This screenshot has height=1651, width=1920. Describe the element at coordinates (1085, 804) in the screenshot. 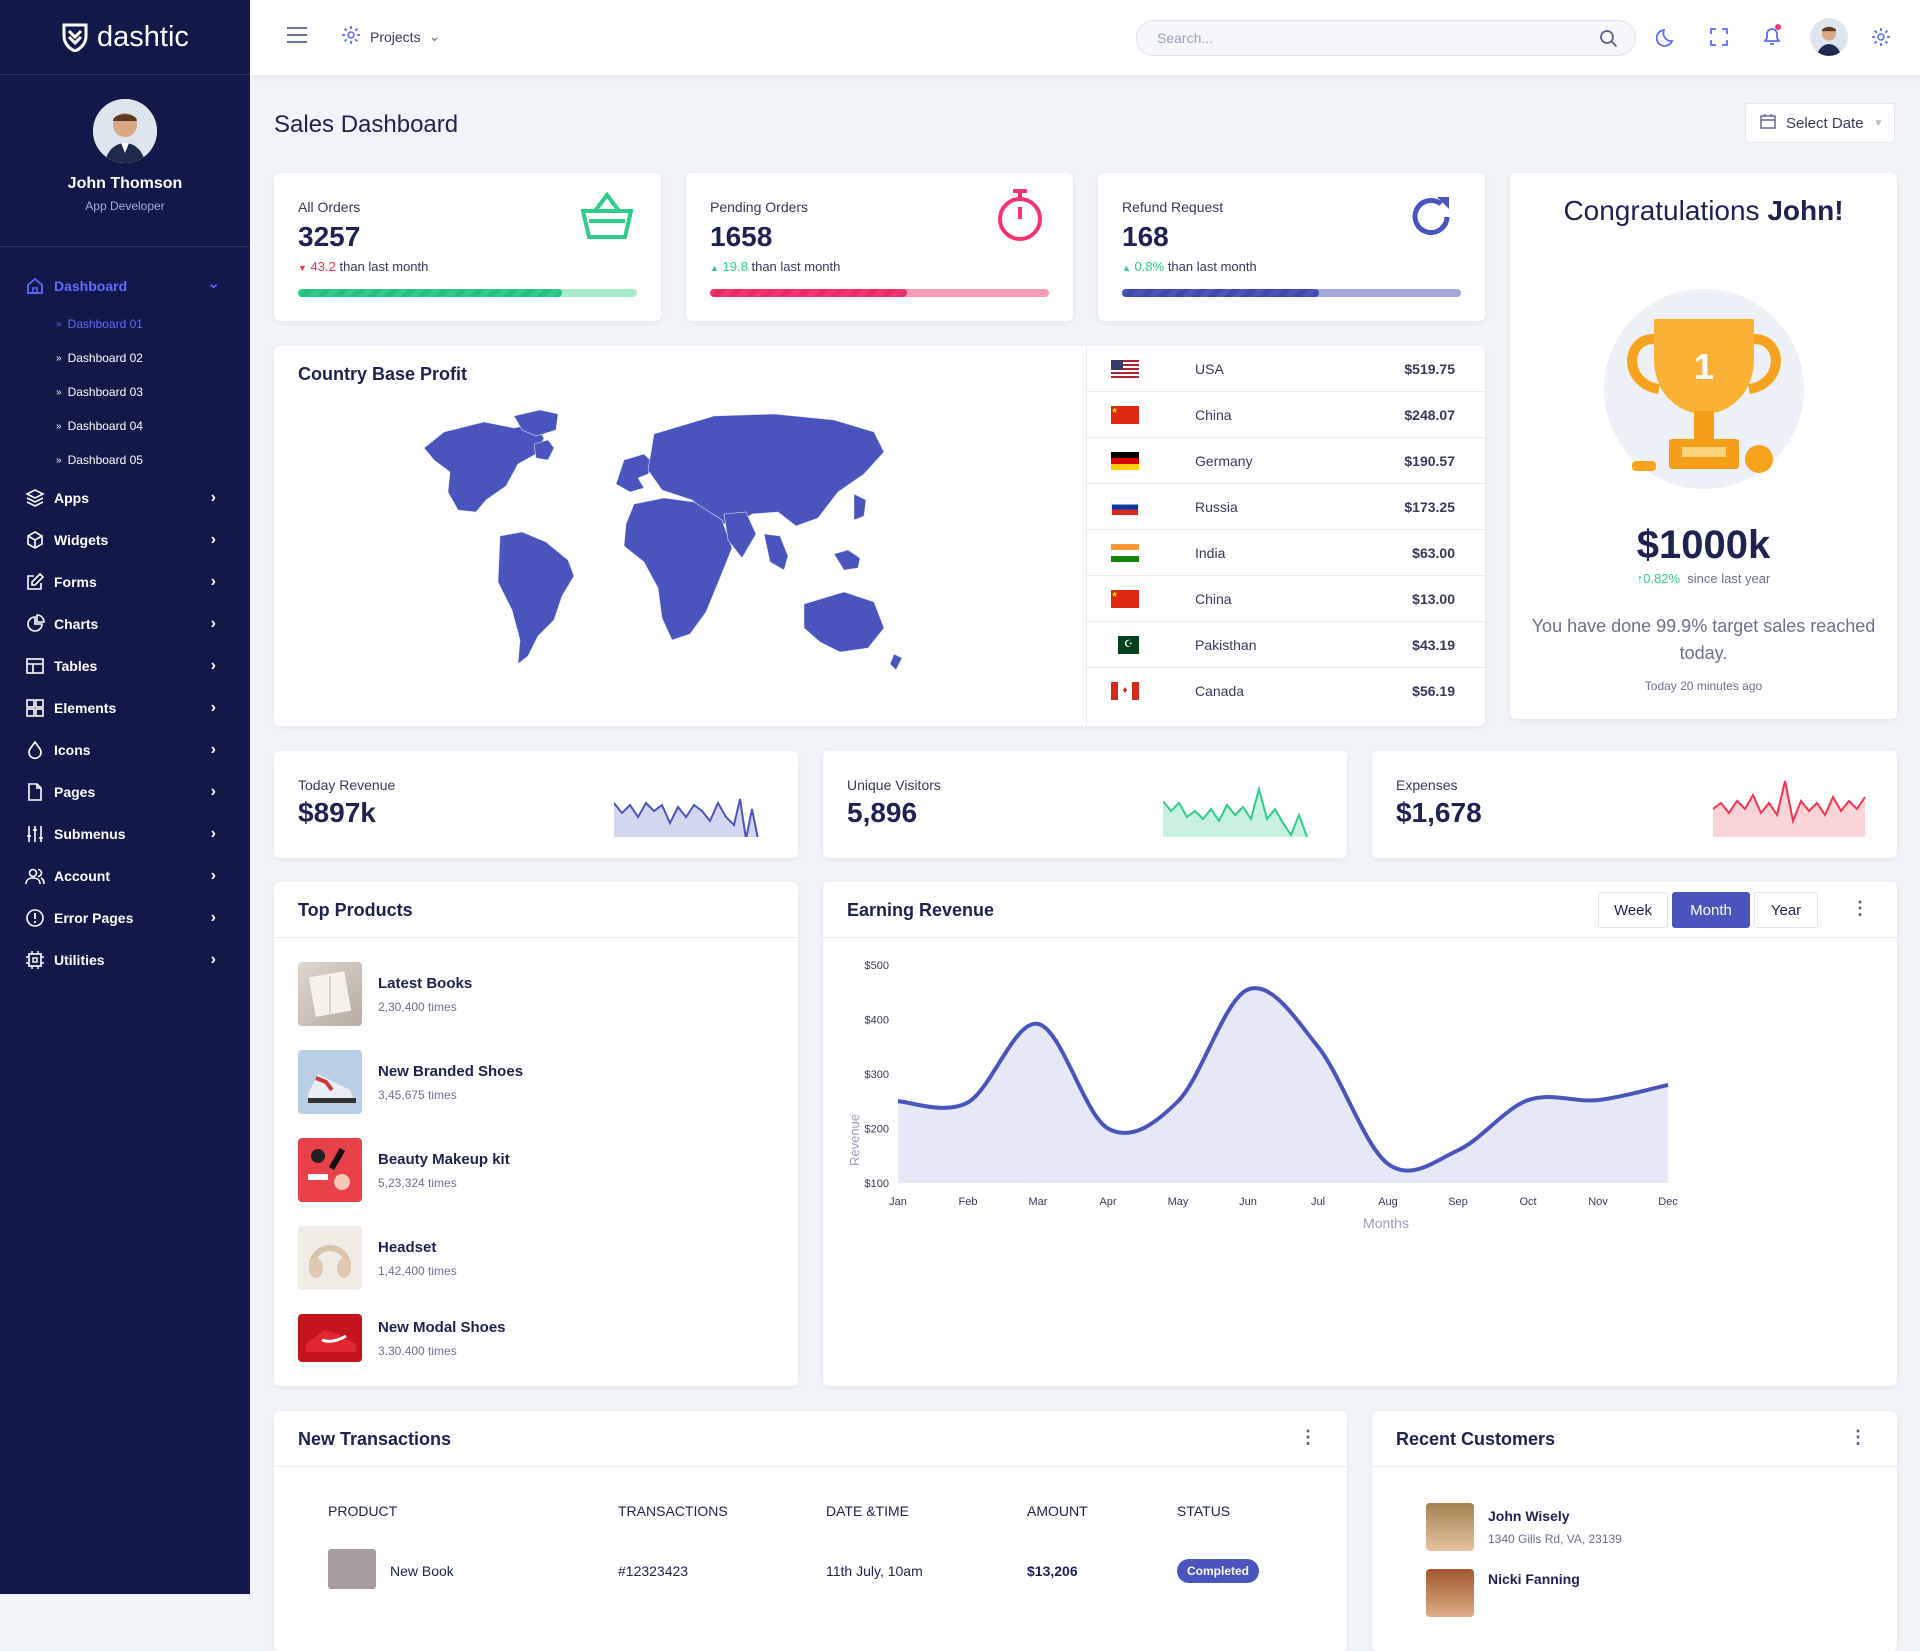

I see `mini-card-unique-visitors: Unique Visitors 5,896` at that location.